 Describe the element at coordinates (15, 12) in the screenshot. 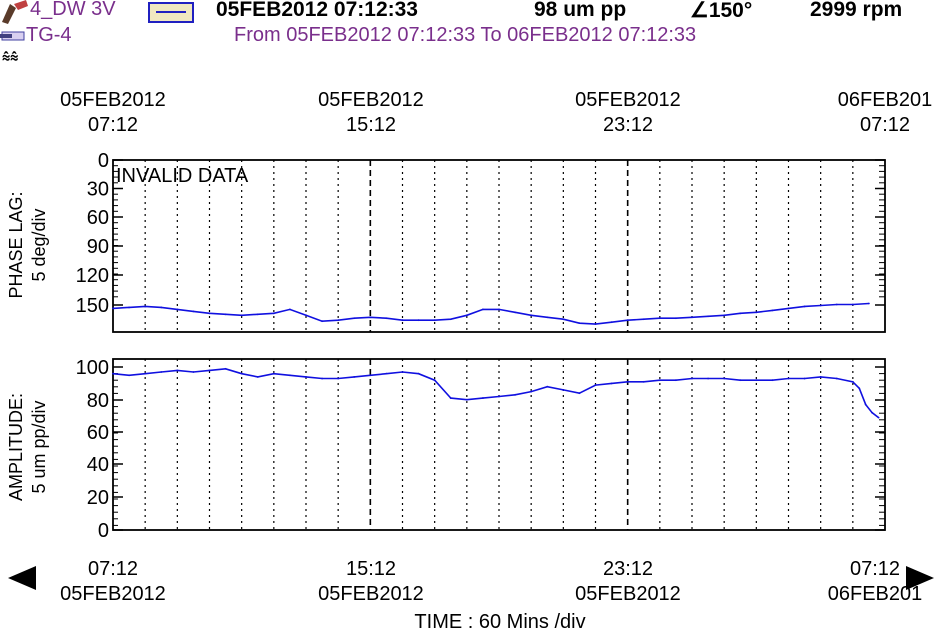

I see `probe-icon` at that location.